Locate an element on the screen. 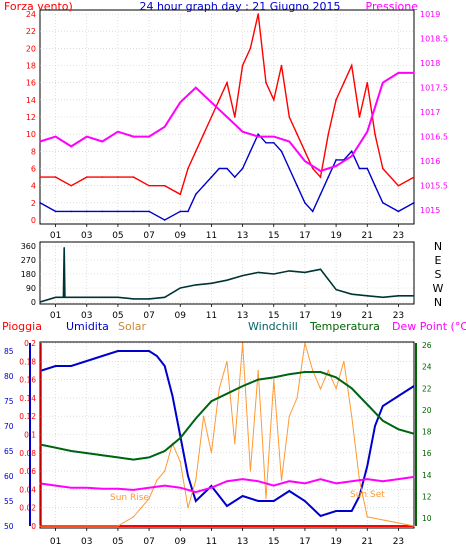 The width and height of the screenshot is (466, 555). chart-title: 24 hour graph day : 21 Giugno 2015 is located at coordinates (239, 6).